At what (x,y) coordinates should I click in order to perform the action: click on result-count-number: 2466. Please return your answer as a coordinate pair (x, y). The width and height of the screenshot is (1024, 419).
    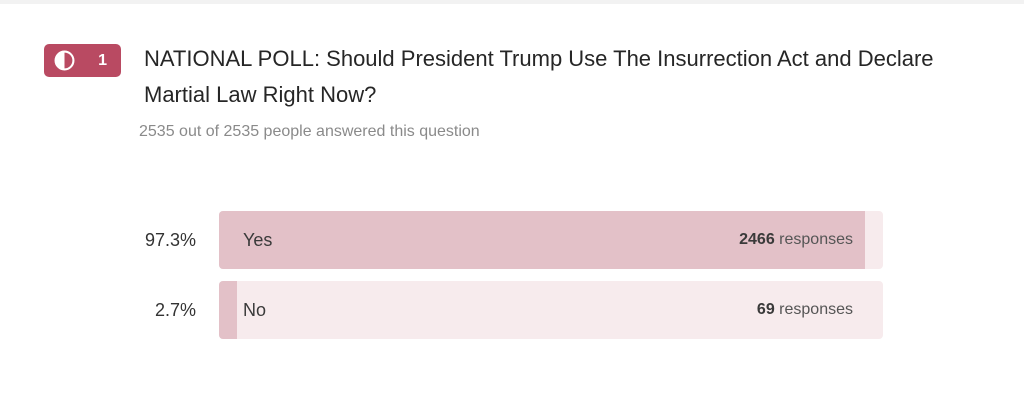
    Looking at the image, I should click on (757, 239).